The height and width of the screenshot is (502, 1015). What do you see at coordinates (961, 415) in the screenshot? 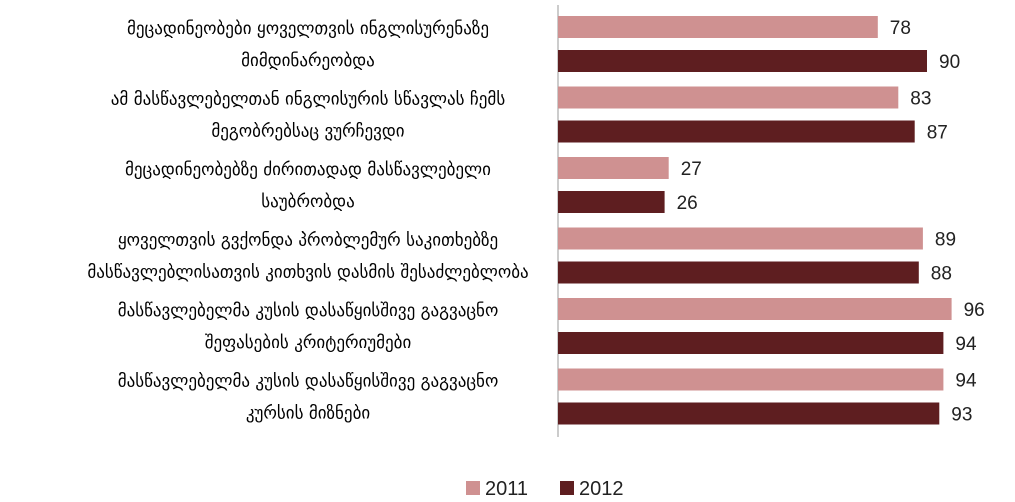
I see `data-label-2012-6: 93` at bounding box center [961, 415].